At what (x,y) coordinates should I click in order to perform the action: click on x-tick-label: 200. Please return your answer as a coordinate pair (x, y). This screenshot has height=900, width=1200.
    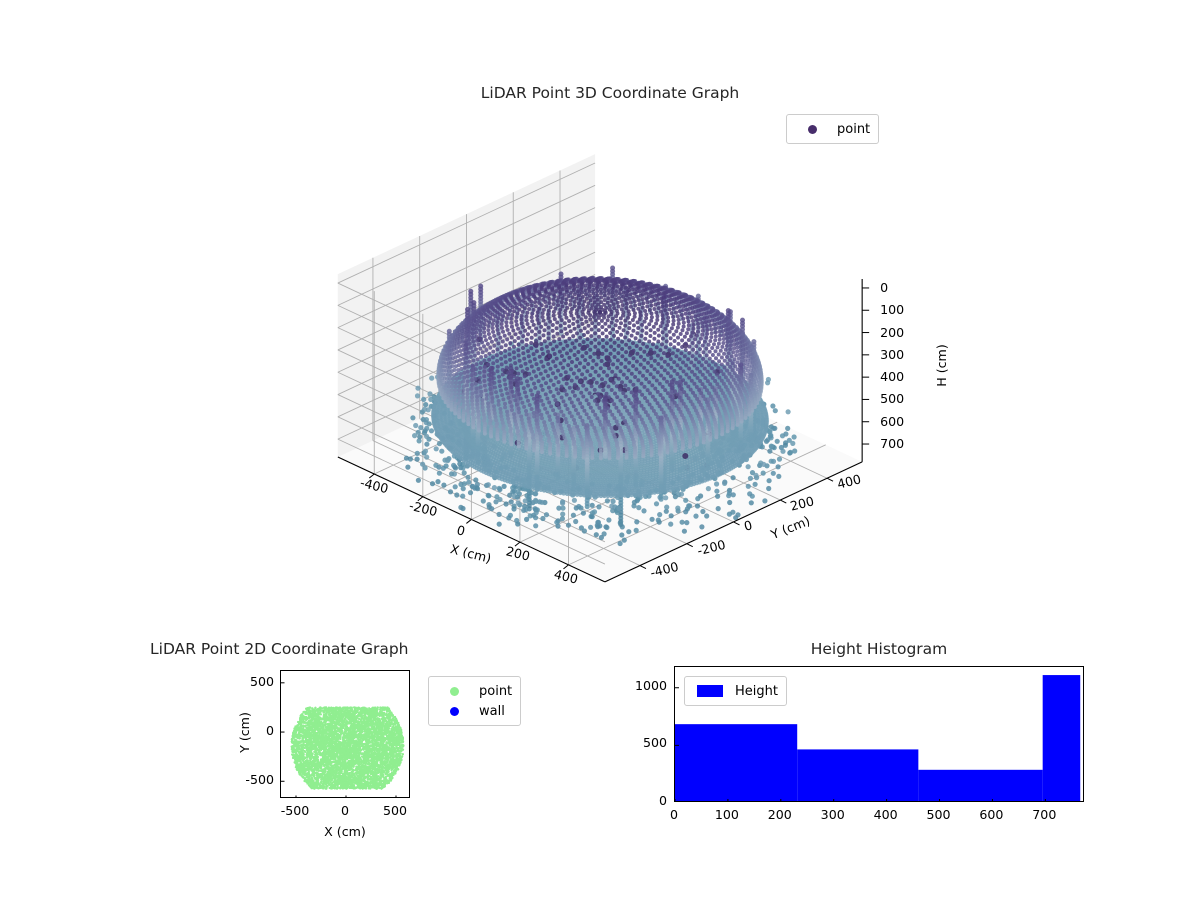
    Looking at the image, I should click on (780, 814).